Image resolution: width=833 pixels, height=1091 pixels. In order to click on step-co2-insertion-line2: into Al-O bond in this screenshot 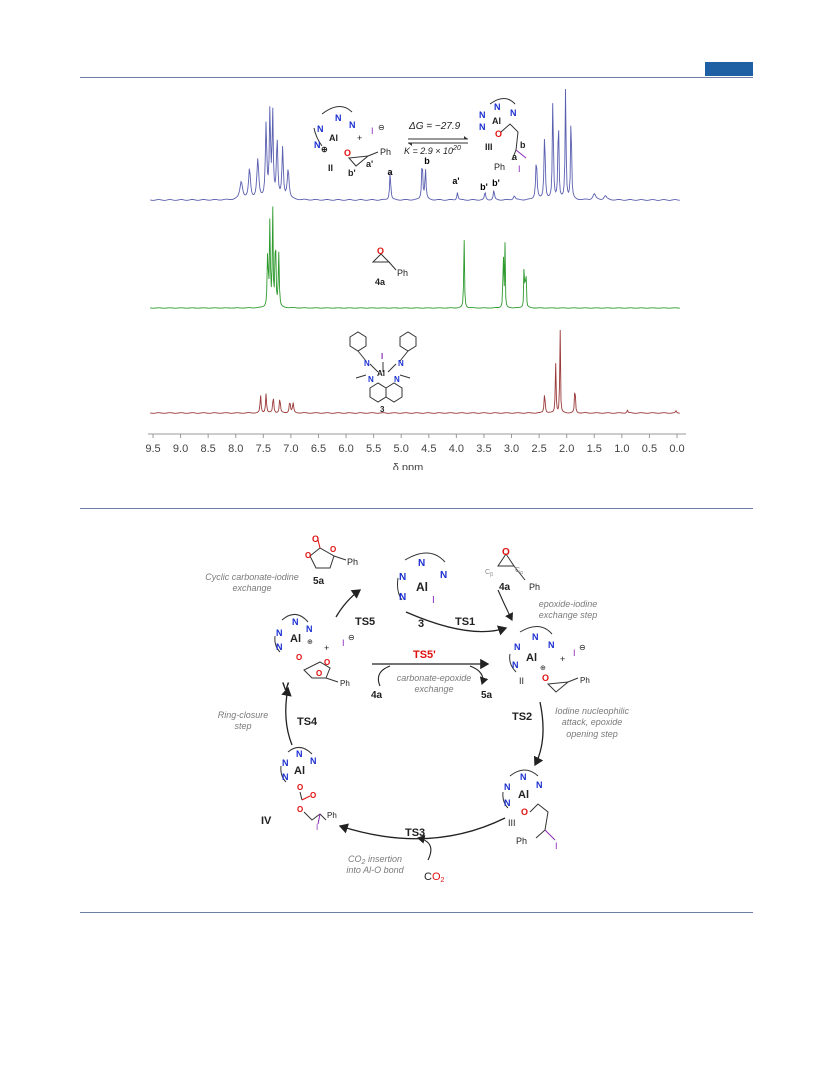, I will do `click(375, 870)`.